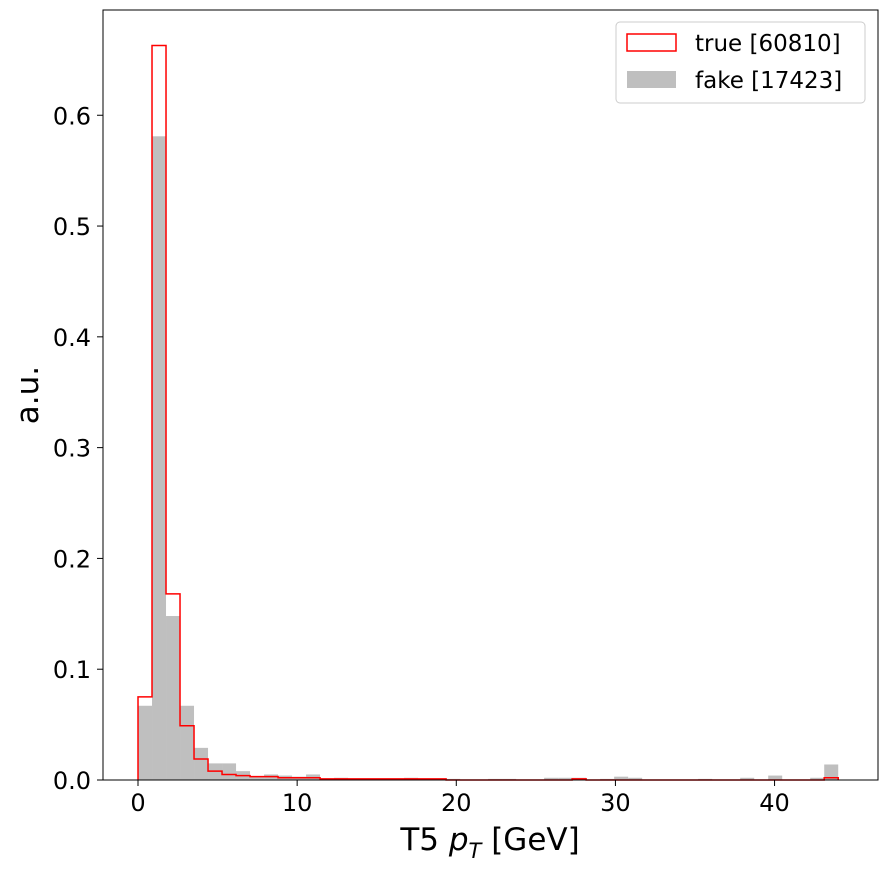  Describe the element at coordinates (651, 79) in the screenshot. I see `legend-swatch-fake` at that location.